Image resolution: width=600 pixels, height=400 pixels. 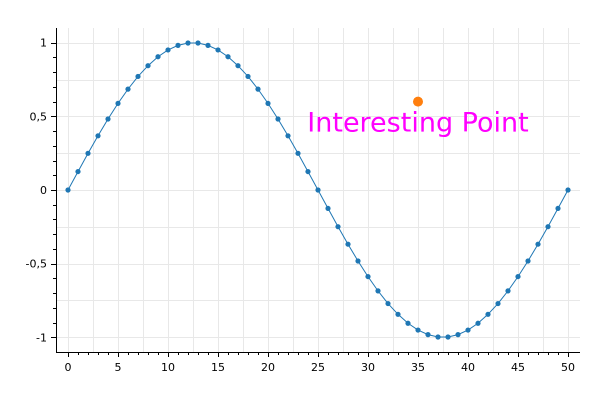 What do you see at coordinates (268, 367) in the screenshot?
I see `x-tick-label: 20` at bounding box center [268, 367].